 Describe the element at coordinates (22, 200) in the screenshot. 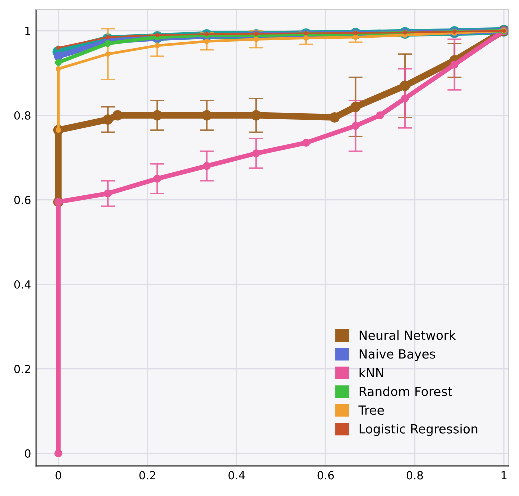

I see `y-tick-label: 0.6` at that location.